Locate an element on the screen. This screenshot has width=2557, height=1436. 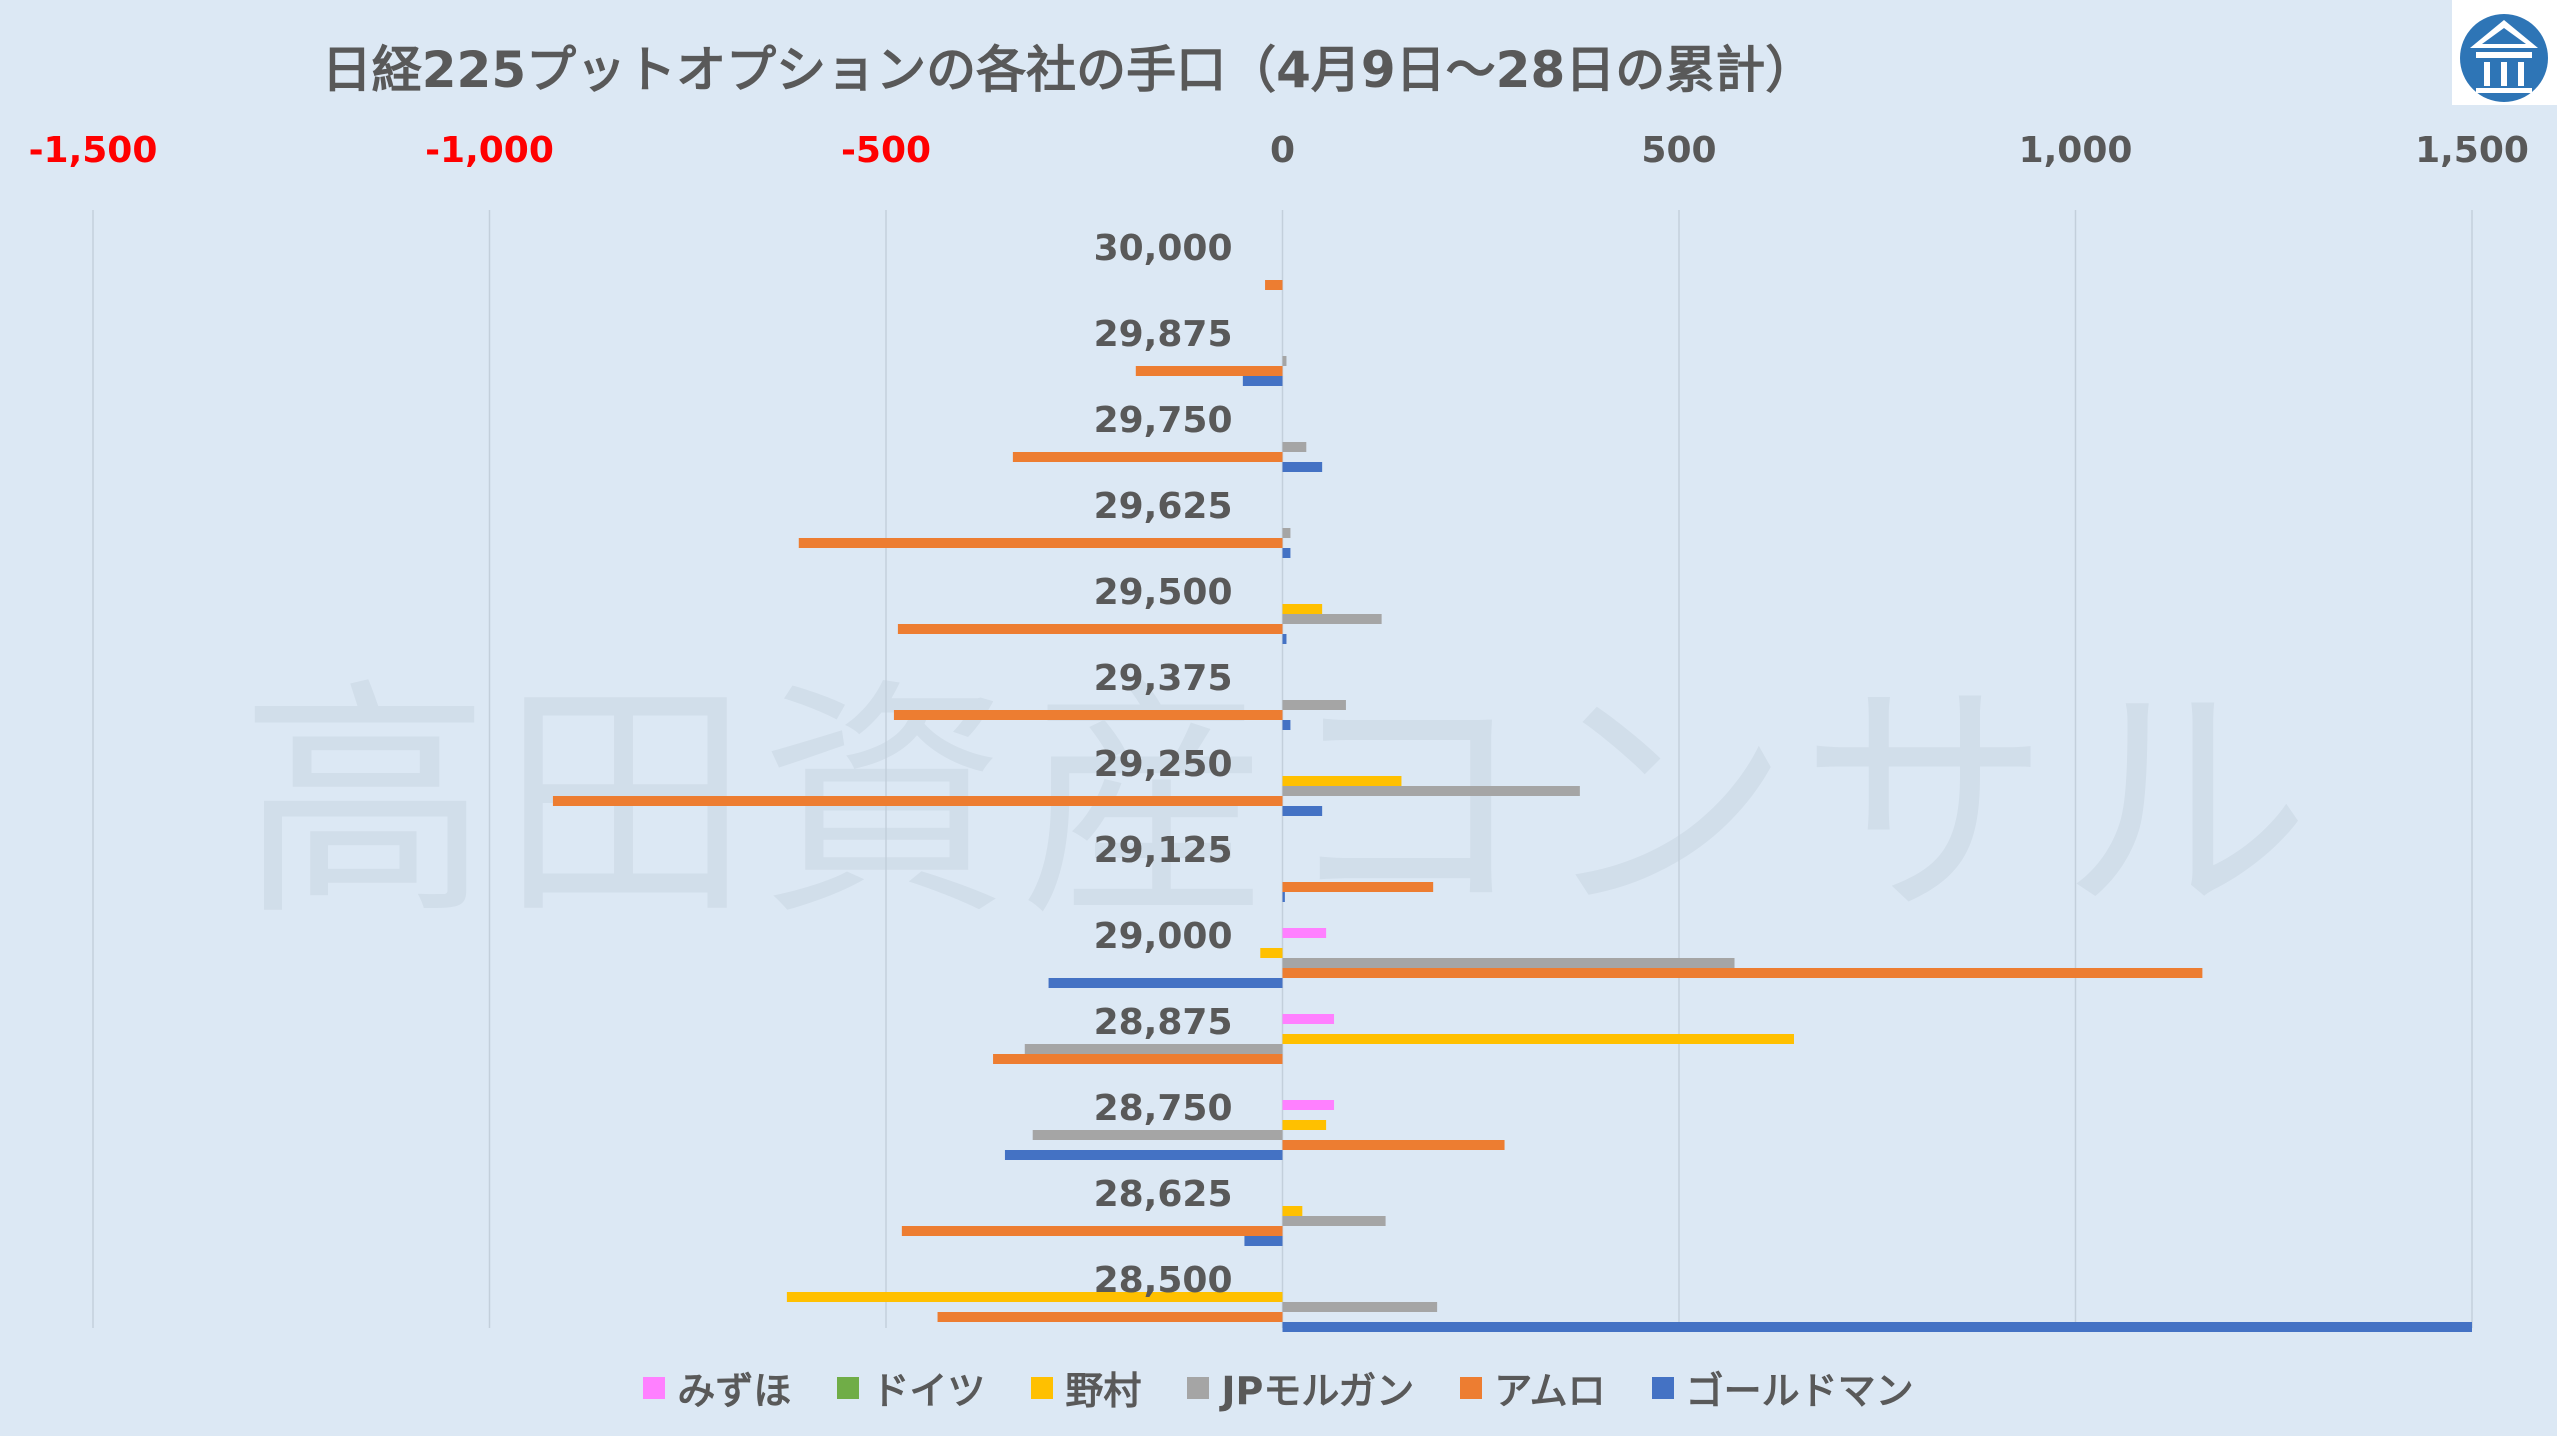
legend-label: ドイツ is located at coordinates (928, 1391).